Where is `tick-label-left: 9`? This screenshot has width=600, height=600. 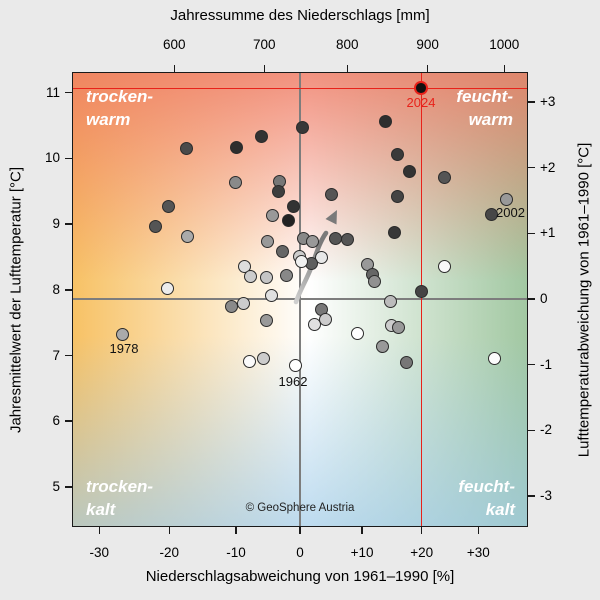
tick-label-left: 9 is located at coordinates (56, 224).